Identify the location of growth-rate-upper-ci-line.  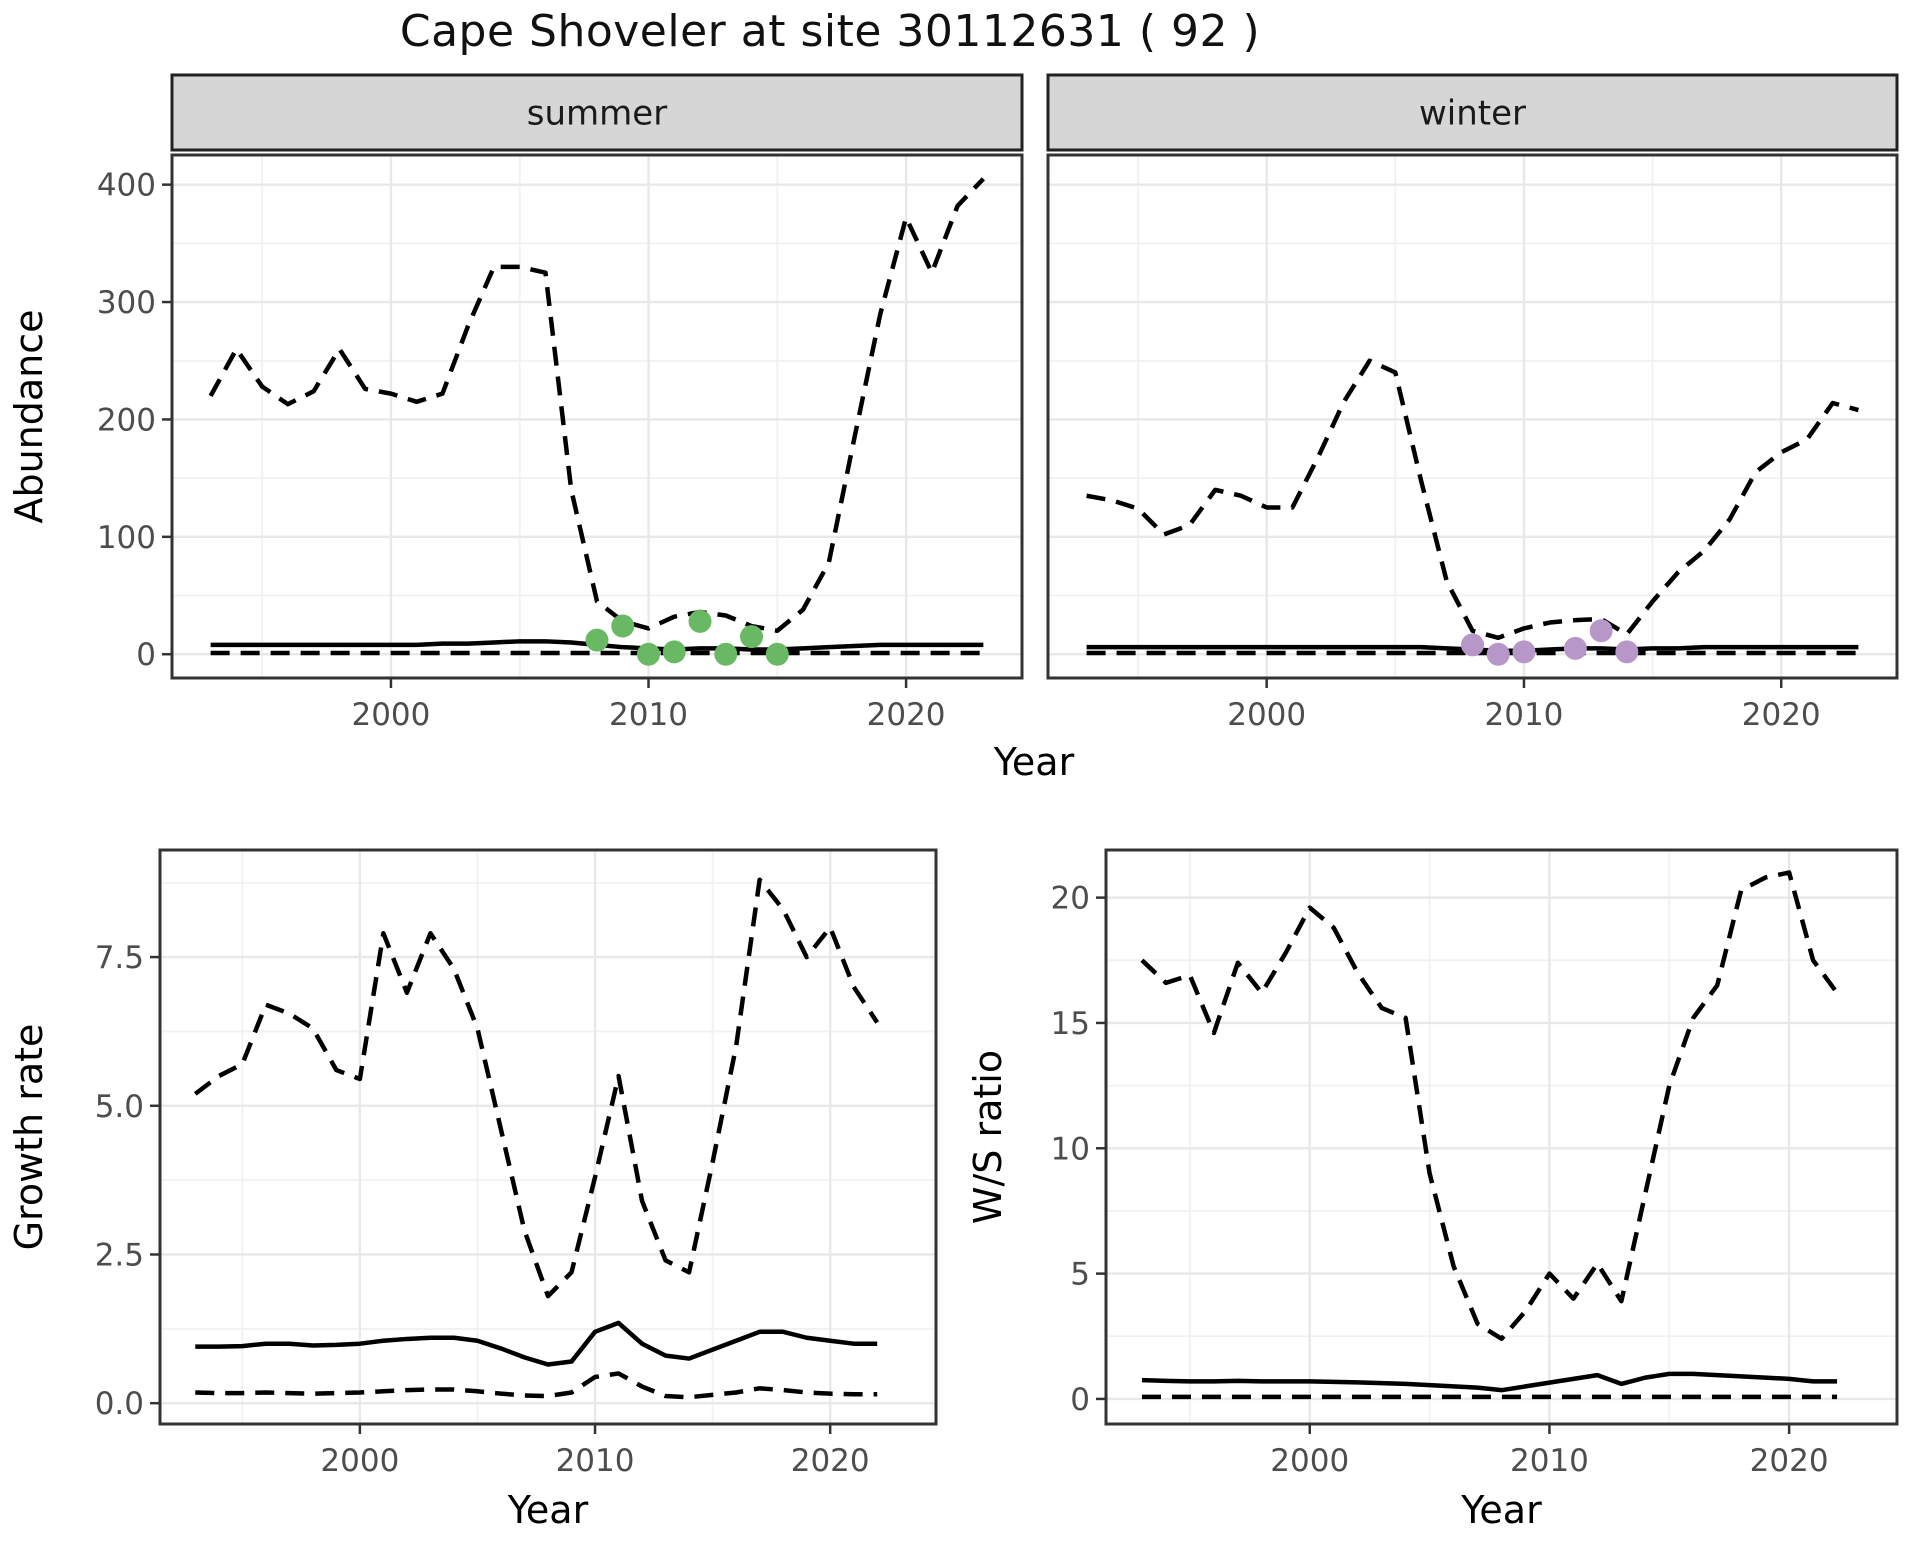
(536, 1088).